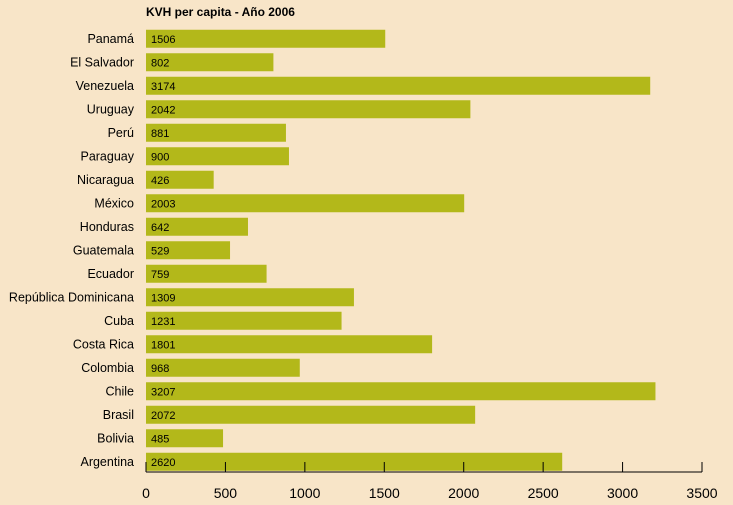 The height and width of the screenshot is (505, 733). What do you see at coordinates (110, 274) in the screenshot?
I see `category-label: Ecuador` at bounding box center [110, 274].